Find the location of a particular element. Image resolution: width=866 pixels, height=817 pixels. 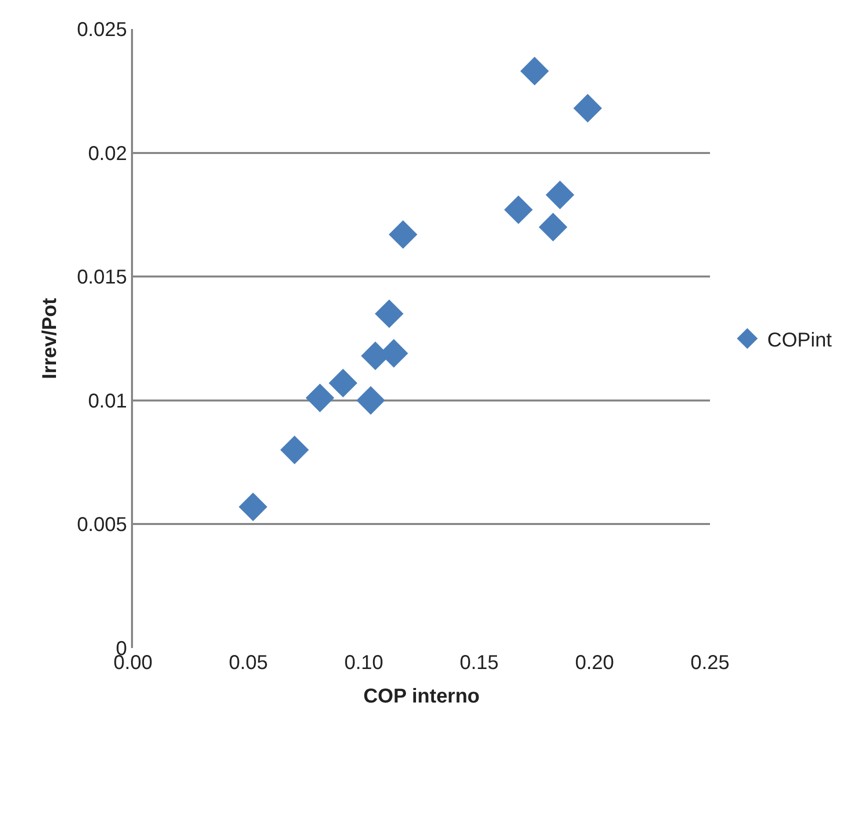

y-tick-label: 0.005 is located at coordinates (101, 525).